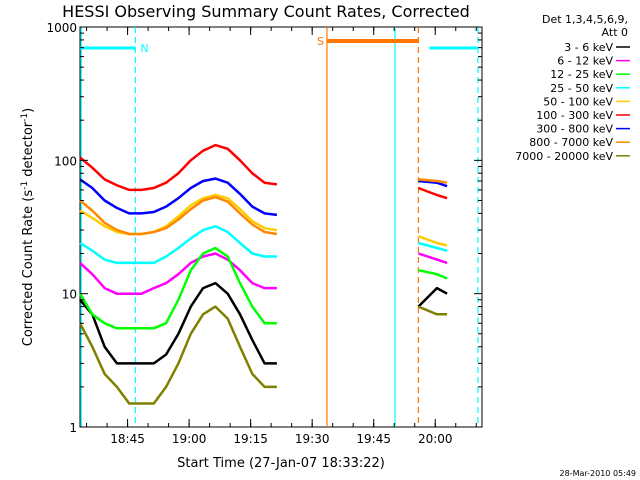  What do you see at coordinates (144, 48) in the screenshot?
I see `night-bar-label: N` at bounding box center [144, 48].